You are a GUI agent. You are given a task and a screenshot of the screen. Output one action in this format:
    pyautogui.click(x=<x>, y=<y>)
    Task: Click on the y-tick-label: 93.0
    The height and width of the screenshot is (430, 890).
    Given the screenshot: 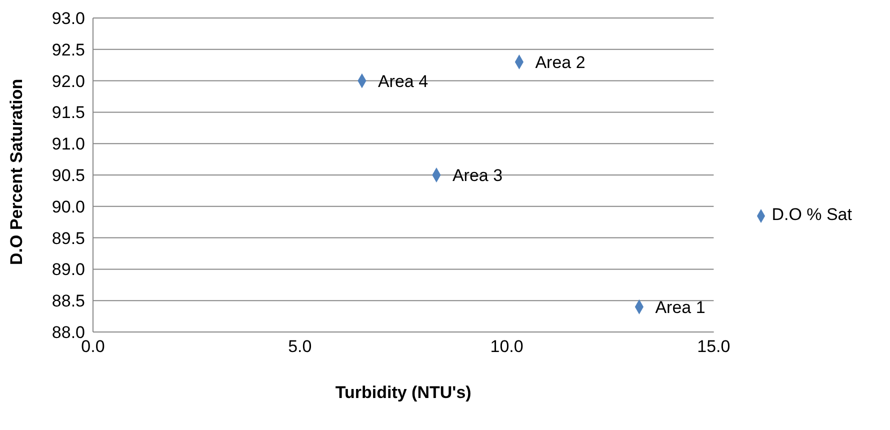 What is the action you would take?
    pyautogui.click(x=68, y=18)
    